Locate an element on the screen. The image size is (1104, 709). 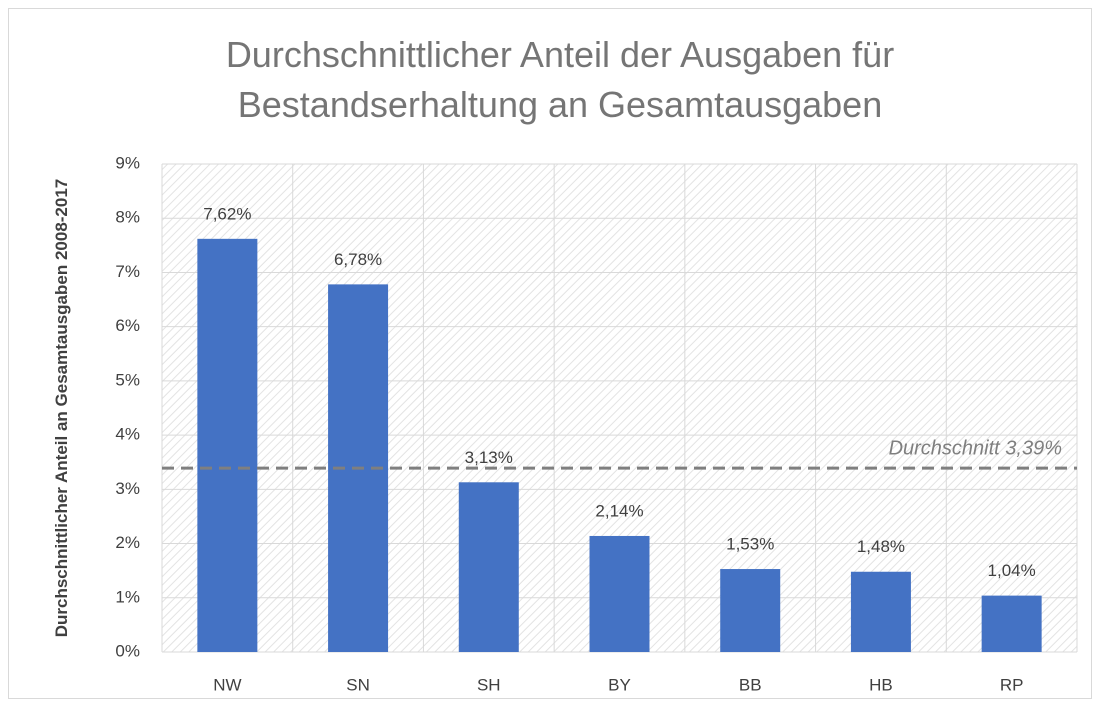
x-tick-label: SH is located at coordinates (489, 684).